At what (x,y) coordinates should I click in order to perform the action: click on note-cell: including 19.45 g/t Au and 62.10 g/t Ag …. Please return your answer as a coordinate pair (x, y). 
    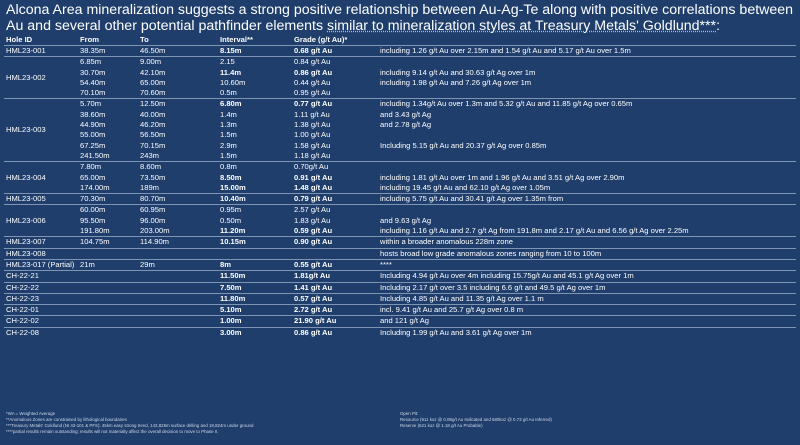
    Looking at the image, I should click on (465, 187).